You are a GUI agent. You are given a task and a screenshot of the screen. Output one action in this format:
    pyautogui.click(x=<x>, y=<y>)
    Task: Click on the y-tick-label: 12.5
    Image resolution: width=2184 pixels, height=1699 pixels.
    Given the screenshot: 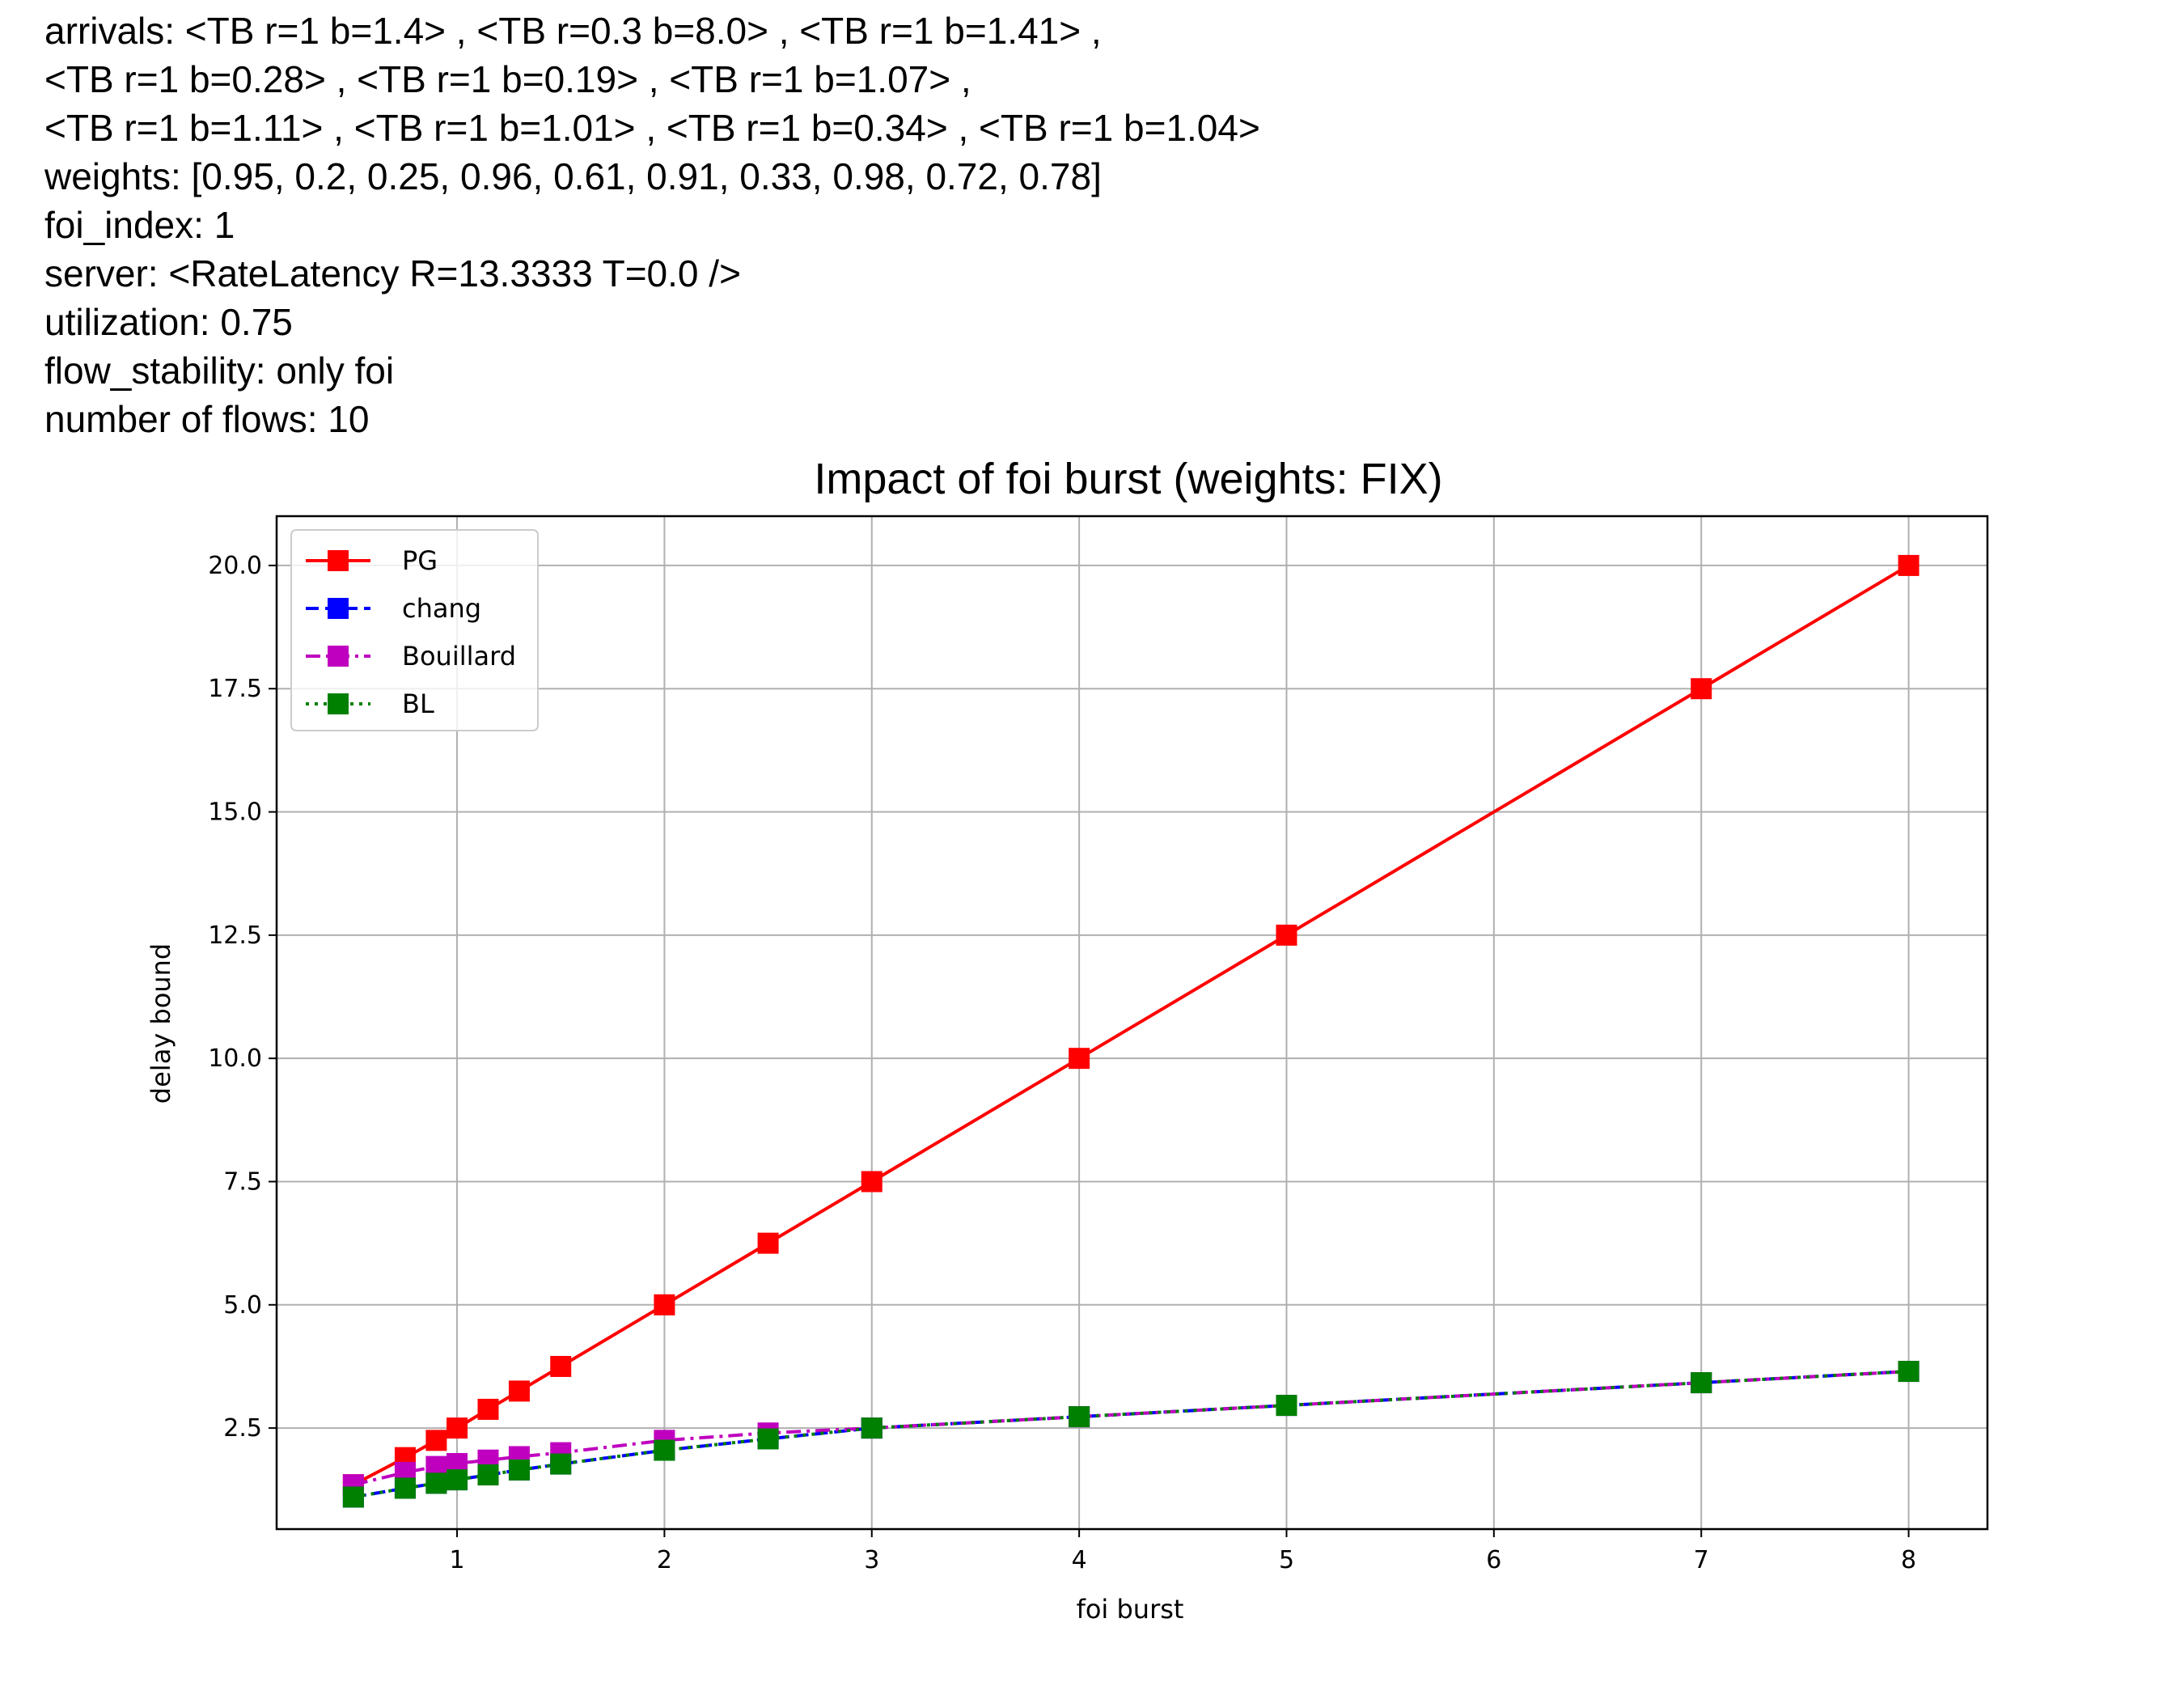 What is the action you would take?
    pyautogui.click(x=235, y=936)
    